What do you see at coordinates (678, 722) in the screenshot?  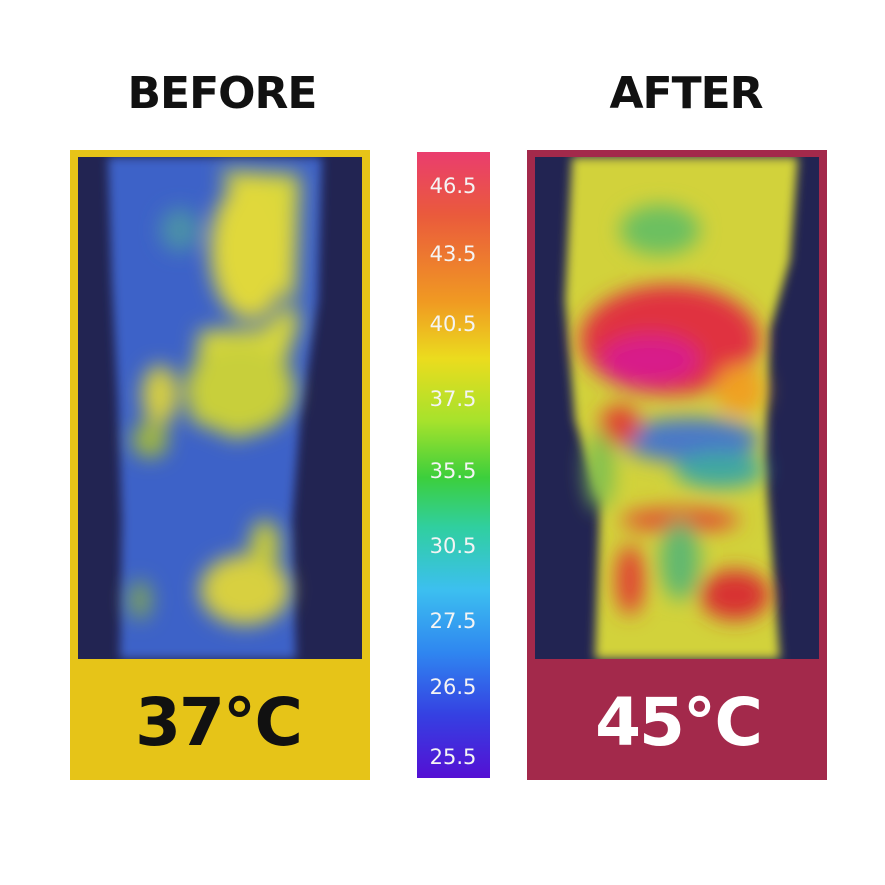 I see `after-temperature: 45℃` at bounding box center [678, 722].